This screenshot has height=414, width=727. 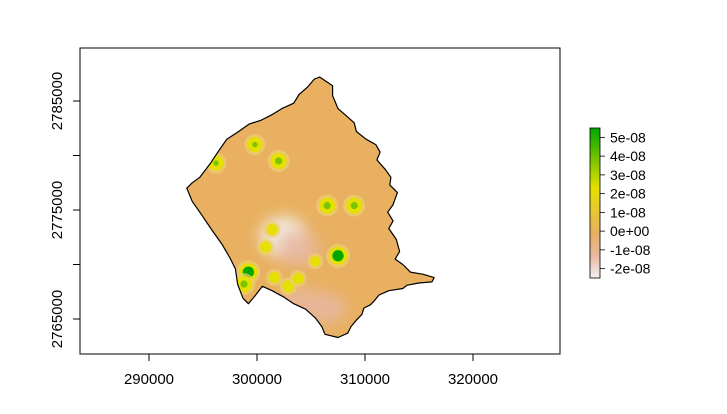 What do you see at coordinates (311, 370) in the screenshot?
I see `x-axis: 290000 300000 310000 320000` at bounding box center [311, 370].